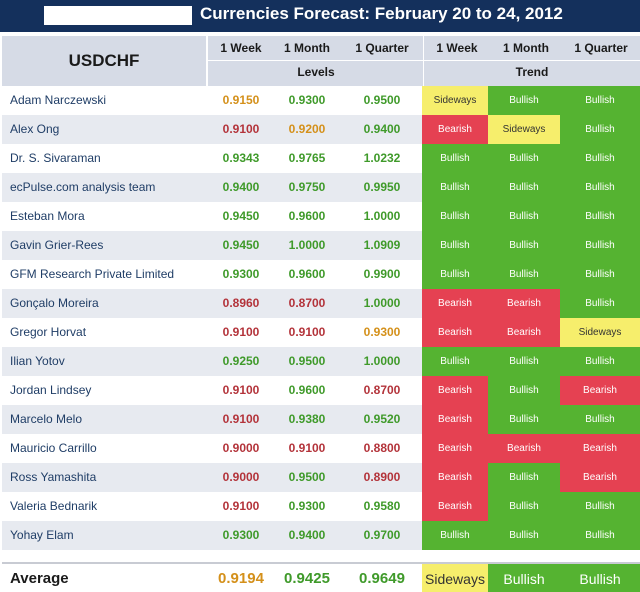 Image resolution: width=640 pixels, height=592 pixels. I want to click on average-trend-quarter: Bullish, so click(600, 578).